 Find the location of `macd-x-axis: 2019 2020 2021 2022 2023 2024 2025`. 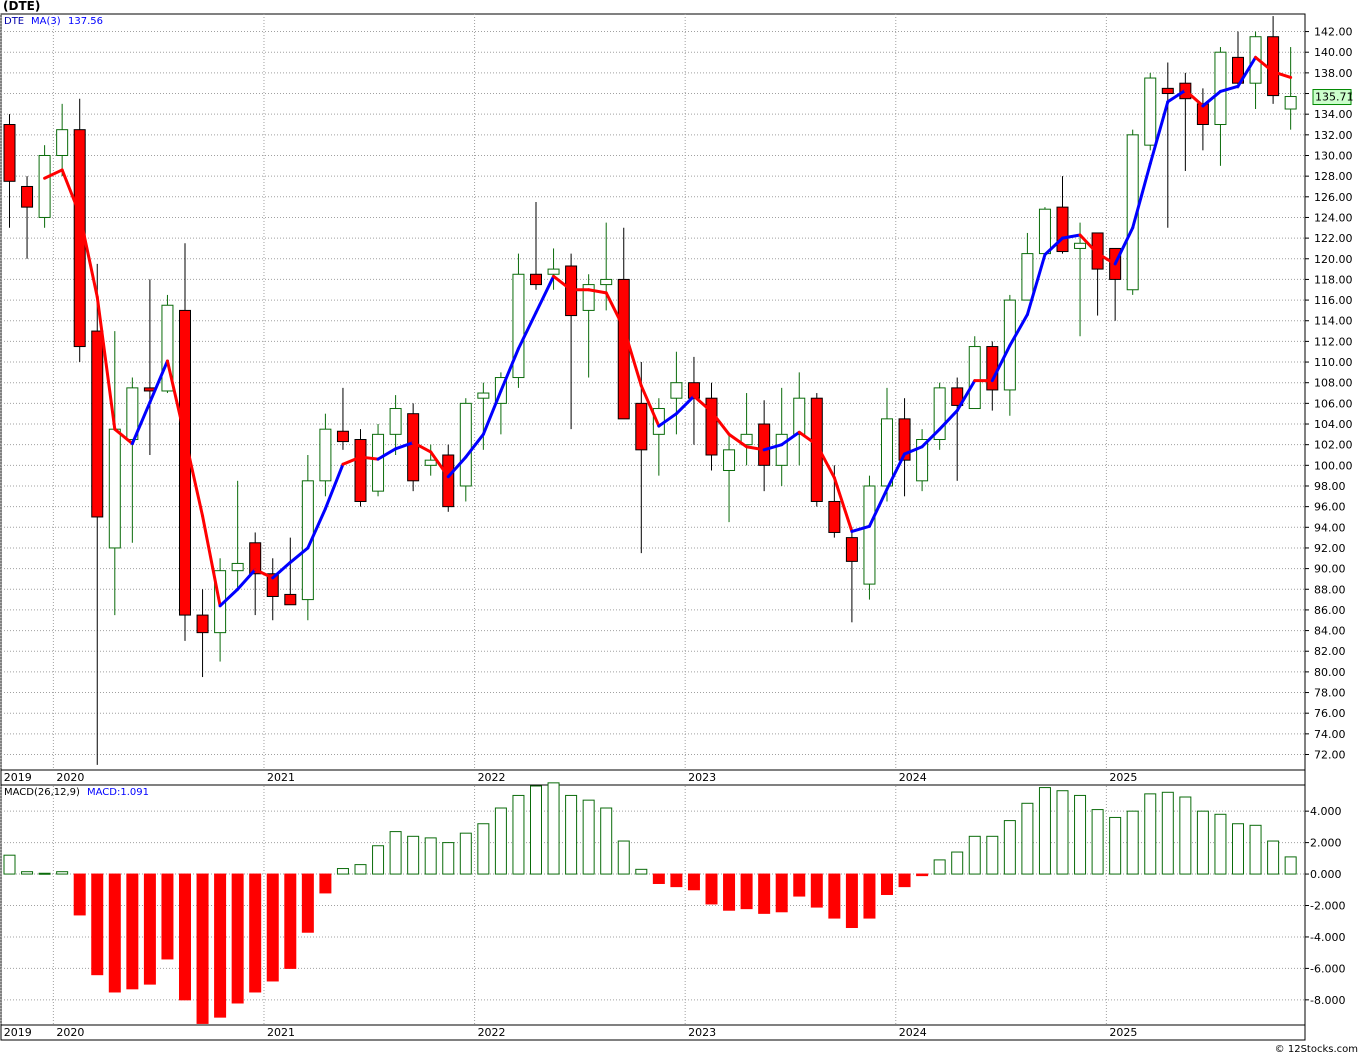

macd-x-axis: 2019 2020 2021 2022 2023 2024 2025 is located at coordinates (571, 1032).